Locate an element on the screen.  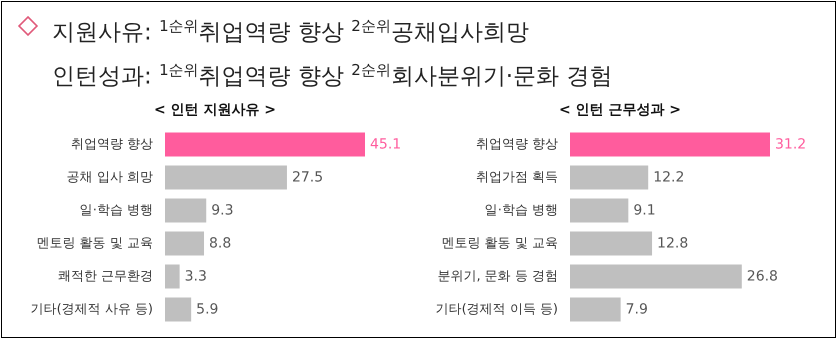
data-label: 5.9 is located at coordinates (207, 310).